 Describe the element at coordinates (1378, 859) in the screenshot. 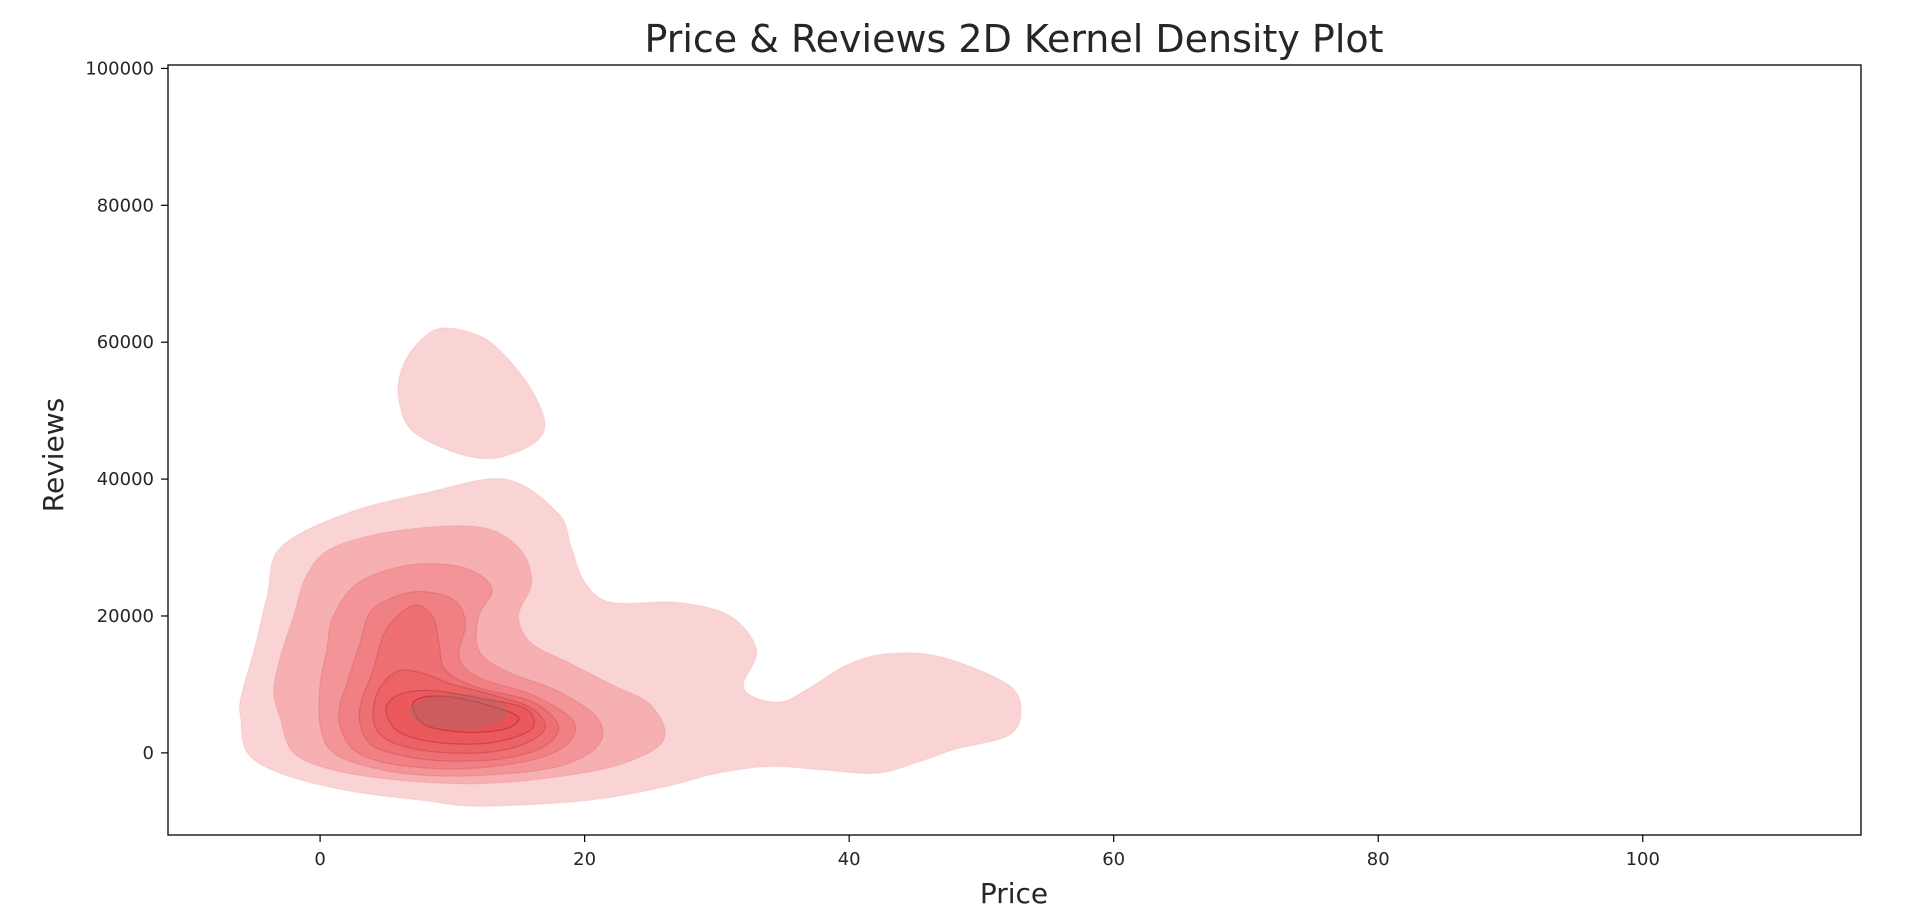

I see `x-tick-label: 80` at that location.